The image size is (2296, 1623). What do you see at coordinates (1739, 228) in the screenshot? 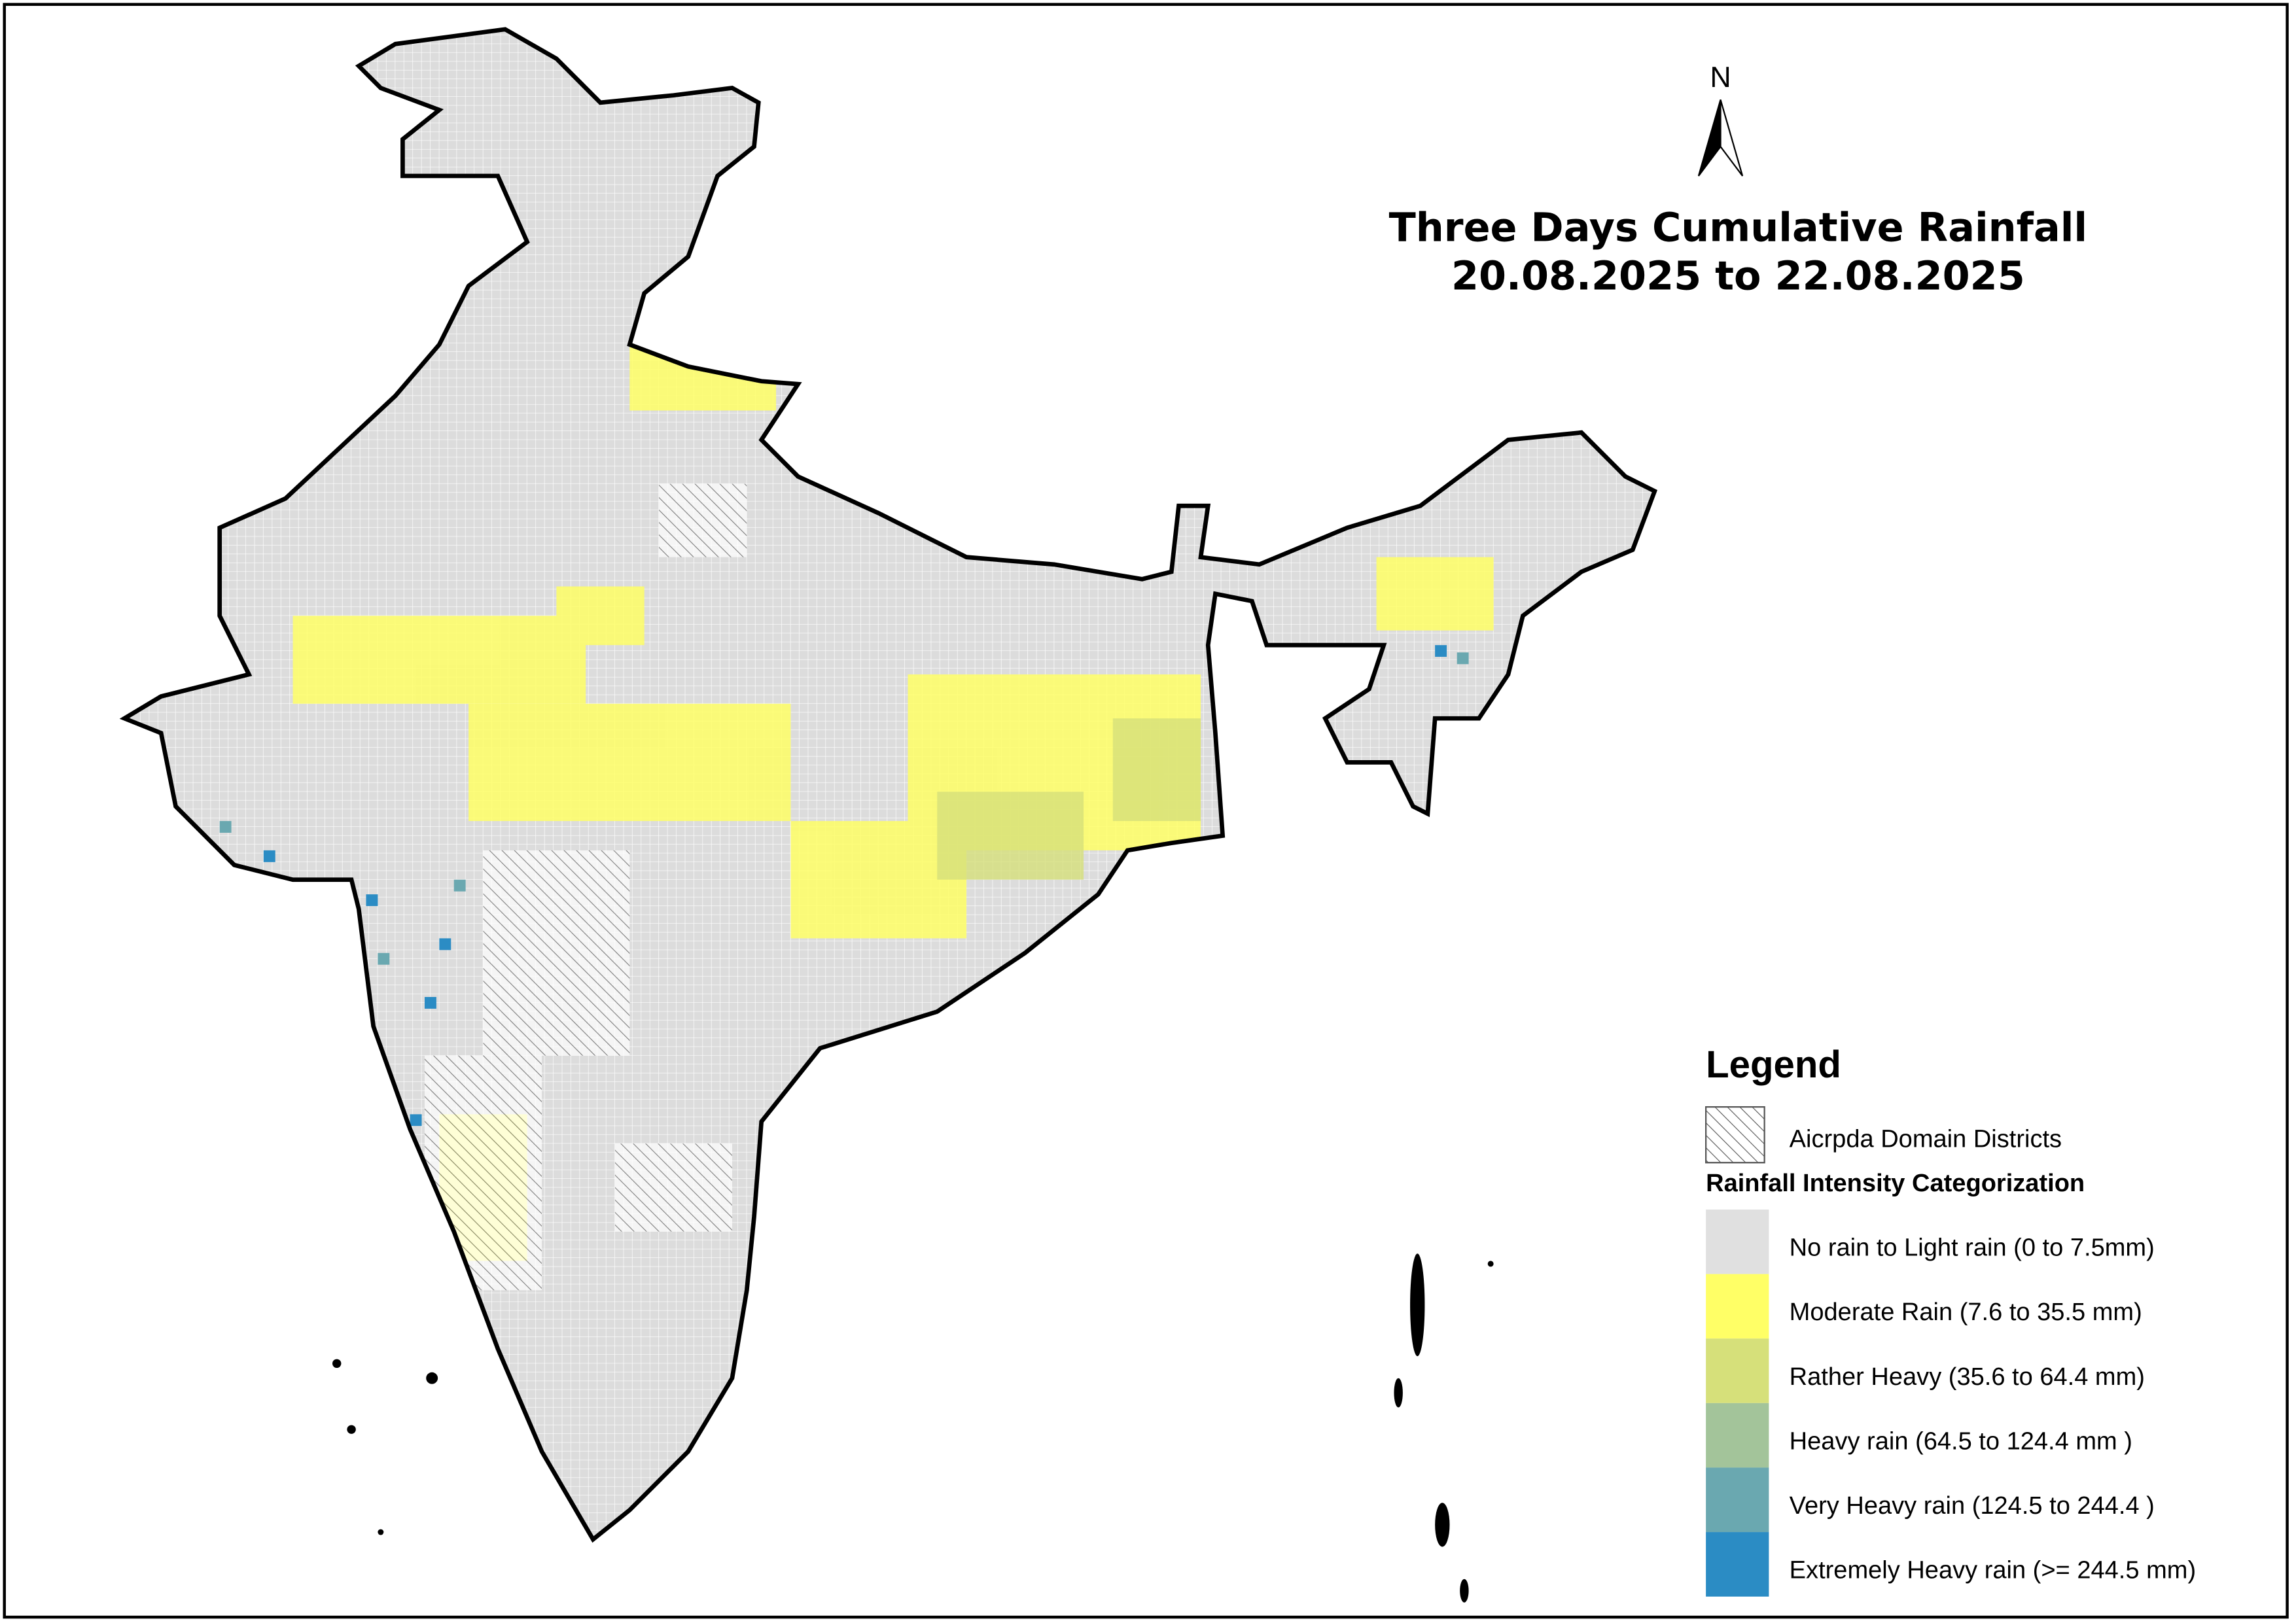
I see `title: Three Days Cumulative Rainfall` at bounding box center [1739, 228].